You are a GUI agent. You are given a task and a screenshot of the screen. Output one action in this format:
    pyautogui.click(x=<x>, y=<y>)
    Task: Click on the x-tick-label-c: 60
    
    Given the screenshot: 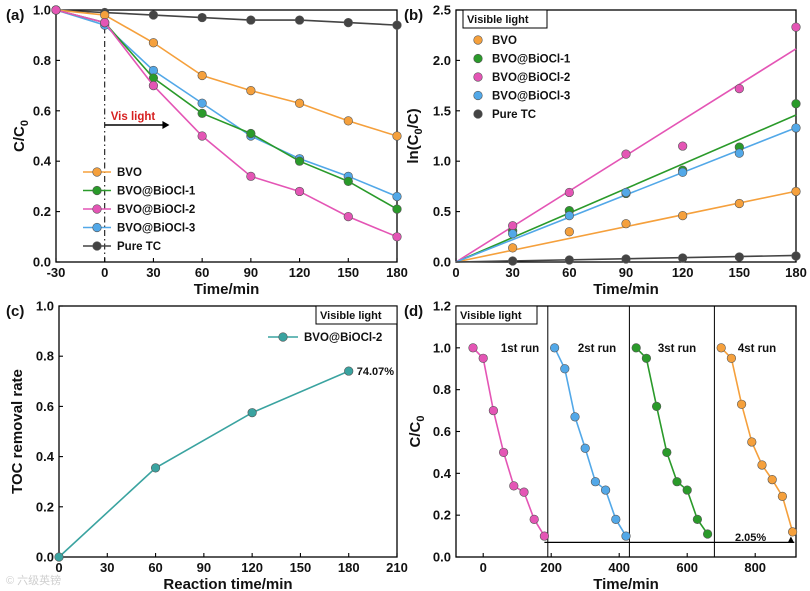 What is the action you would take?
    pyautogui.click(x=155, y=567)
    